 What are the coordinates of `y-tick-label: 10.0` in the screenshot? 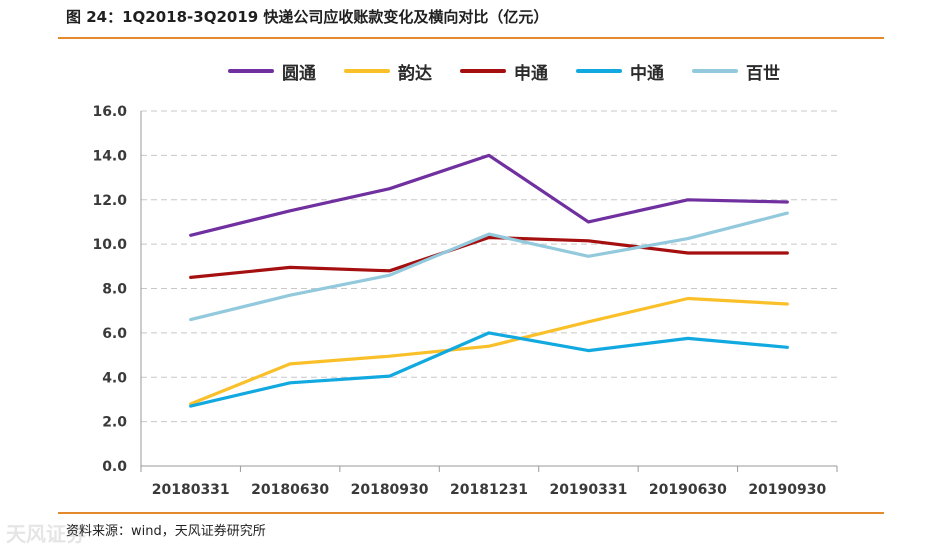 It's located at (109, 245).